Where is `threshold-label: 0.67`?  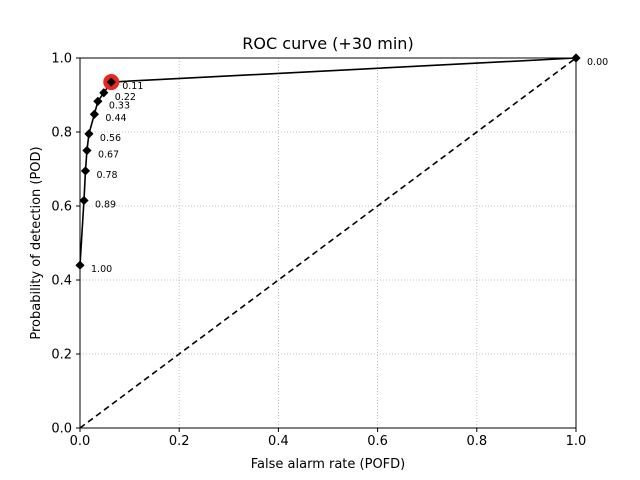
threshold-label: 0.67 is located at coordinates (108, 155).